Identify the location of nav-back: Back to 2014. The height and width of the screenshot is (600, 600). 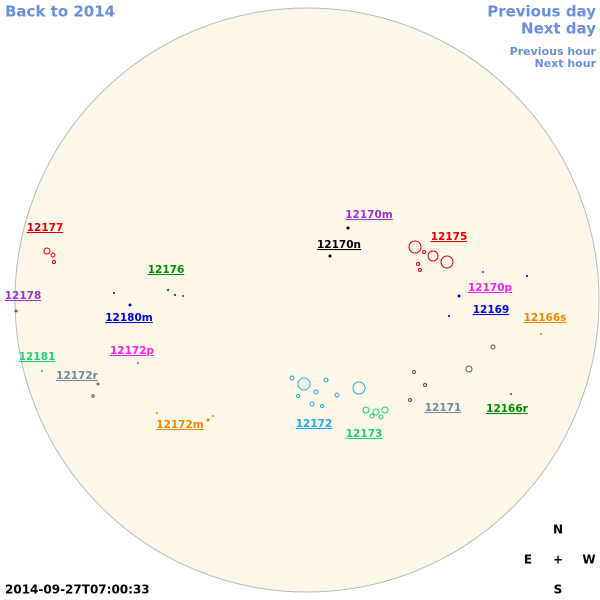
(60, 12).